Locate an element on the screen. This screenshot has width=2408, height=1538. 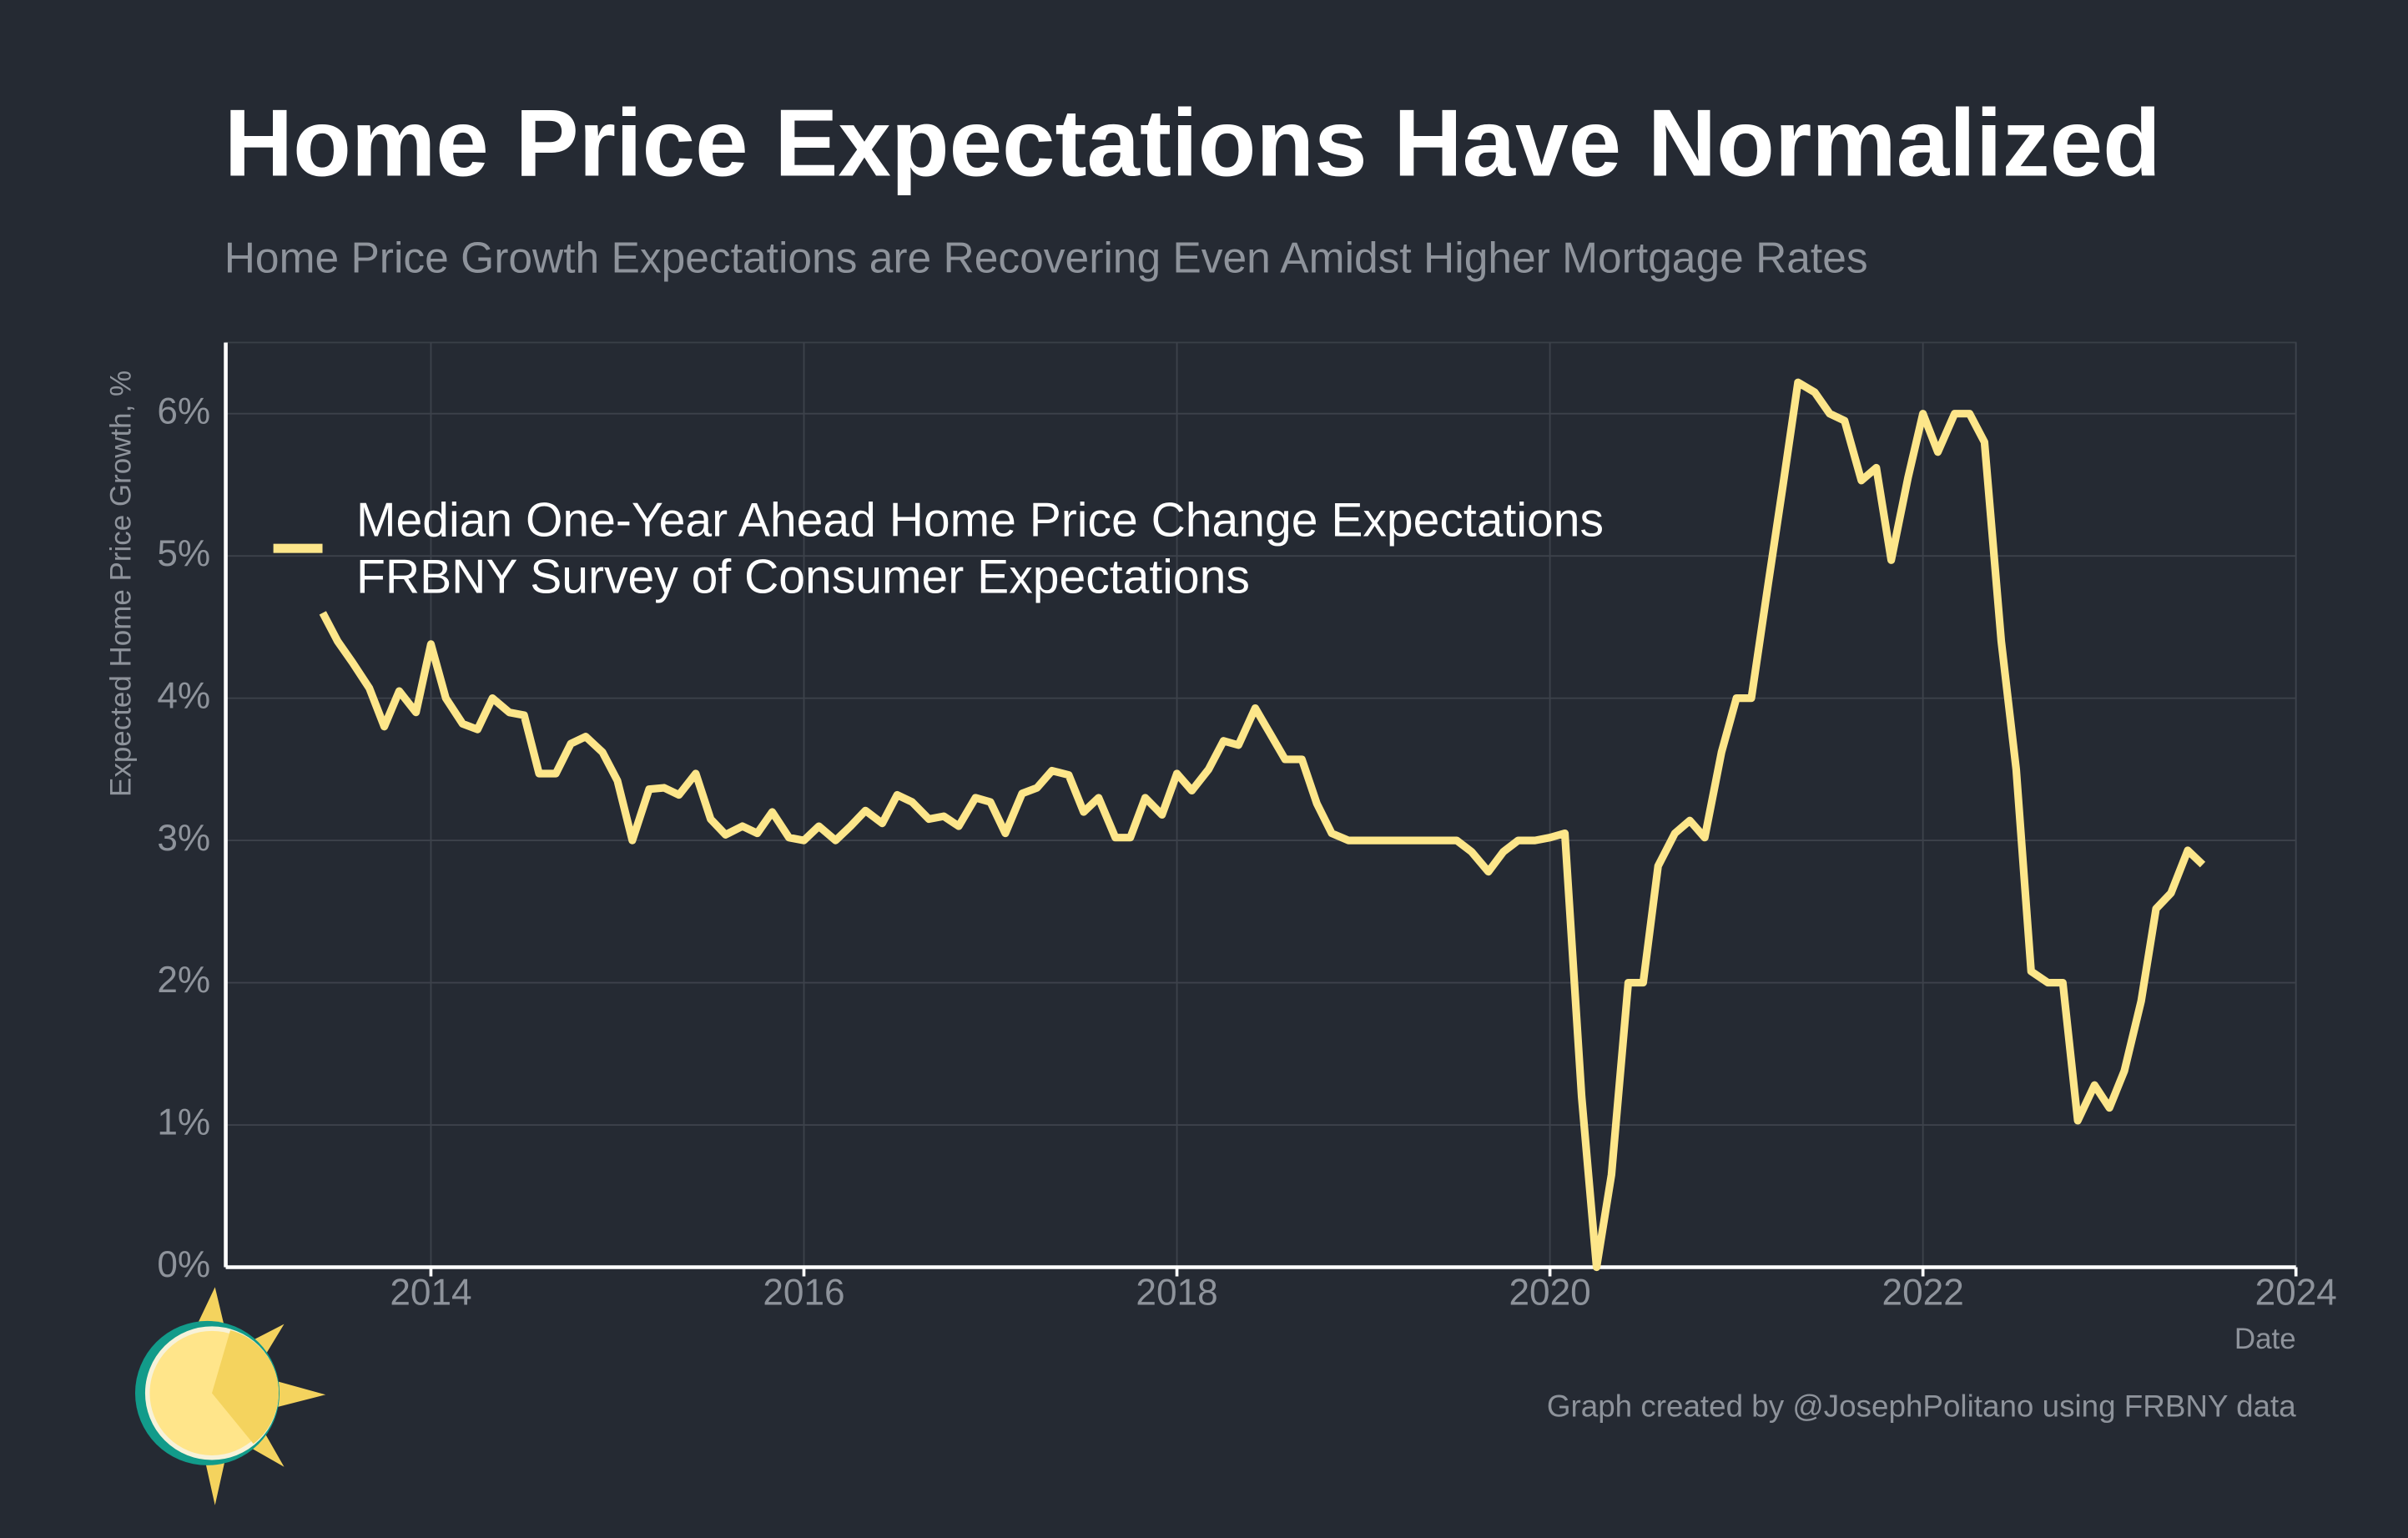
y-tick-label: 5% is located at coordinates (183, 553).